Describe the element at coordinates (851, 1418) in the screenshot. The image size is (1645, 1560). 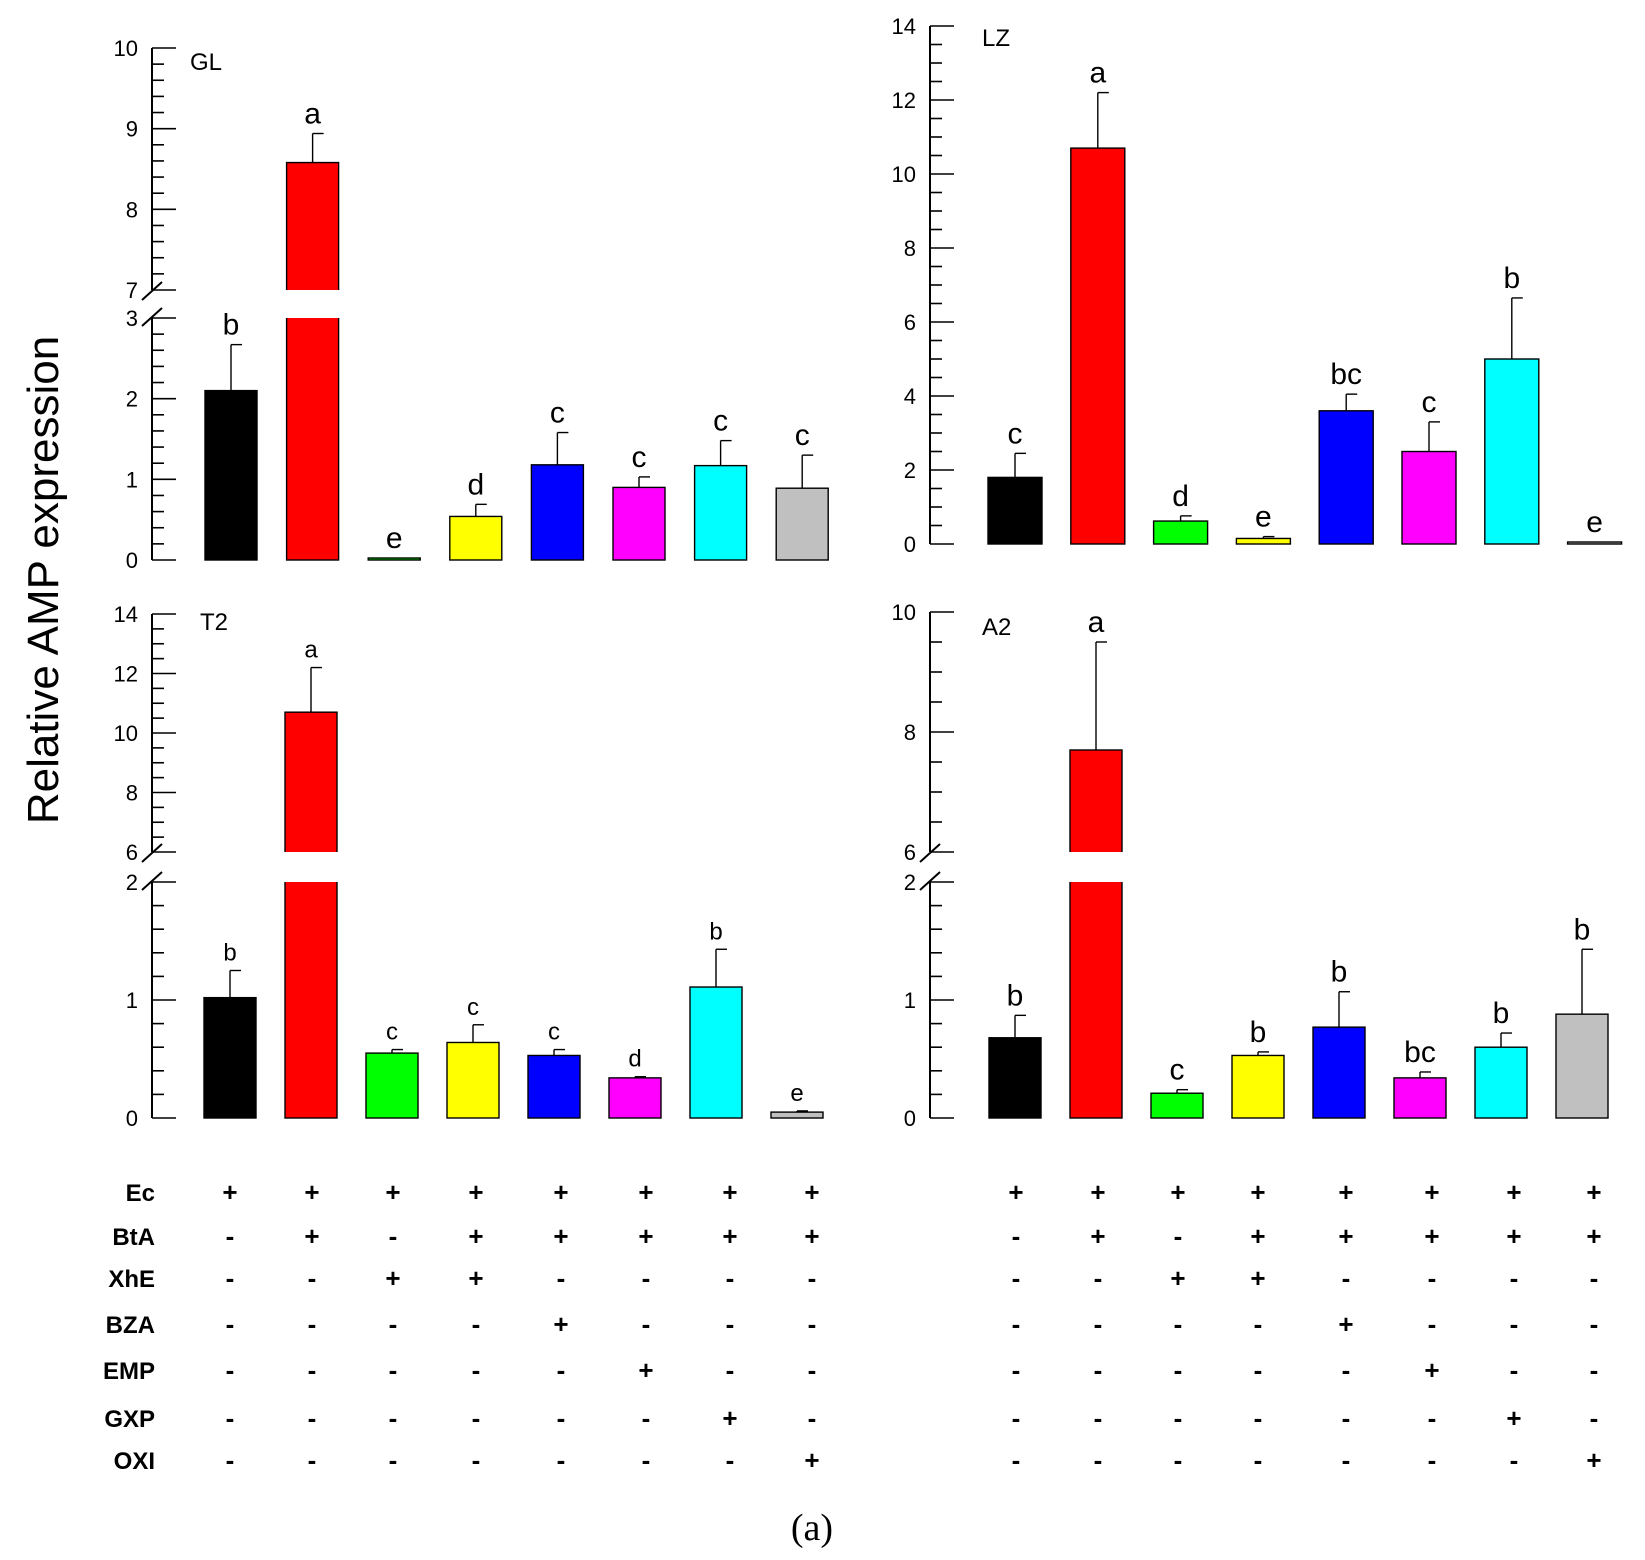
I see `treatment-row-gxp: GXP - - - - - - - - - - - - + + - -` at that location.